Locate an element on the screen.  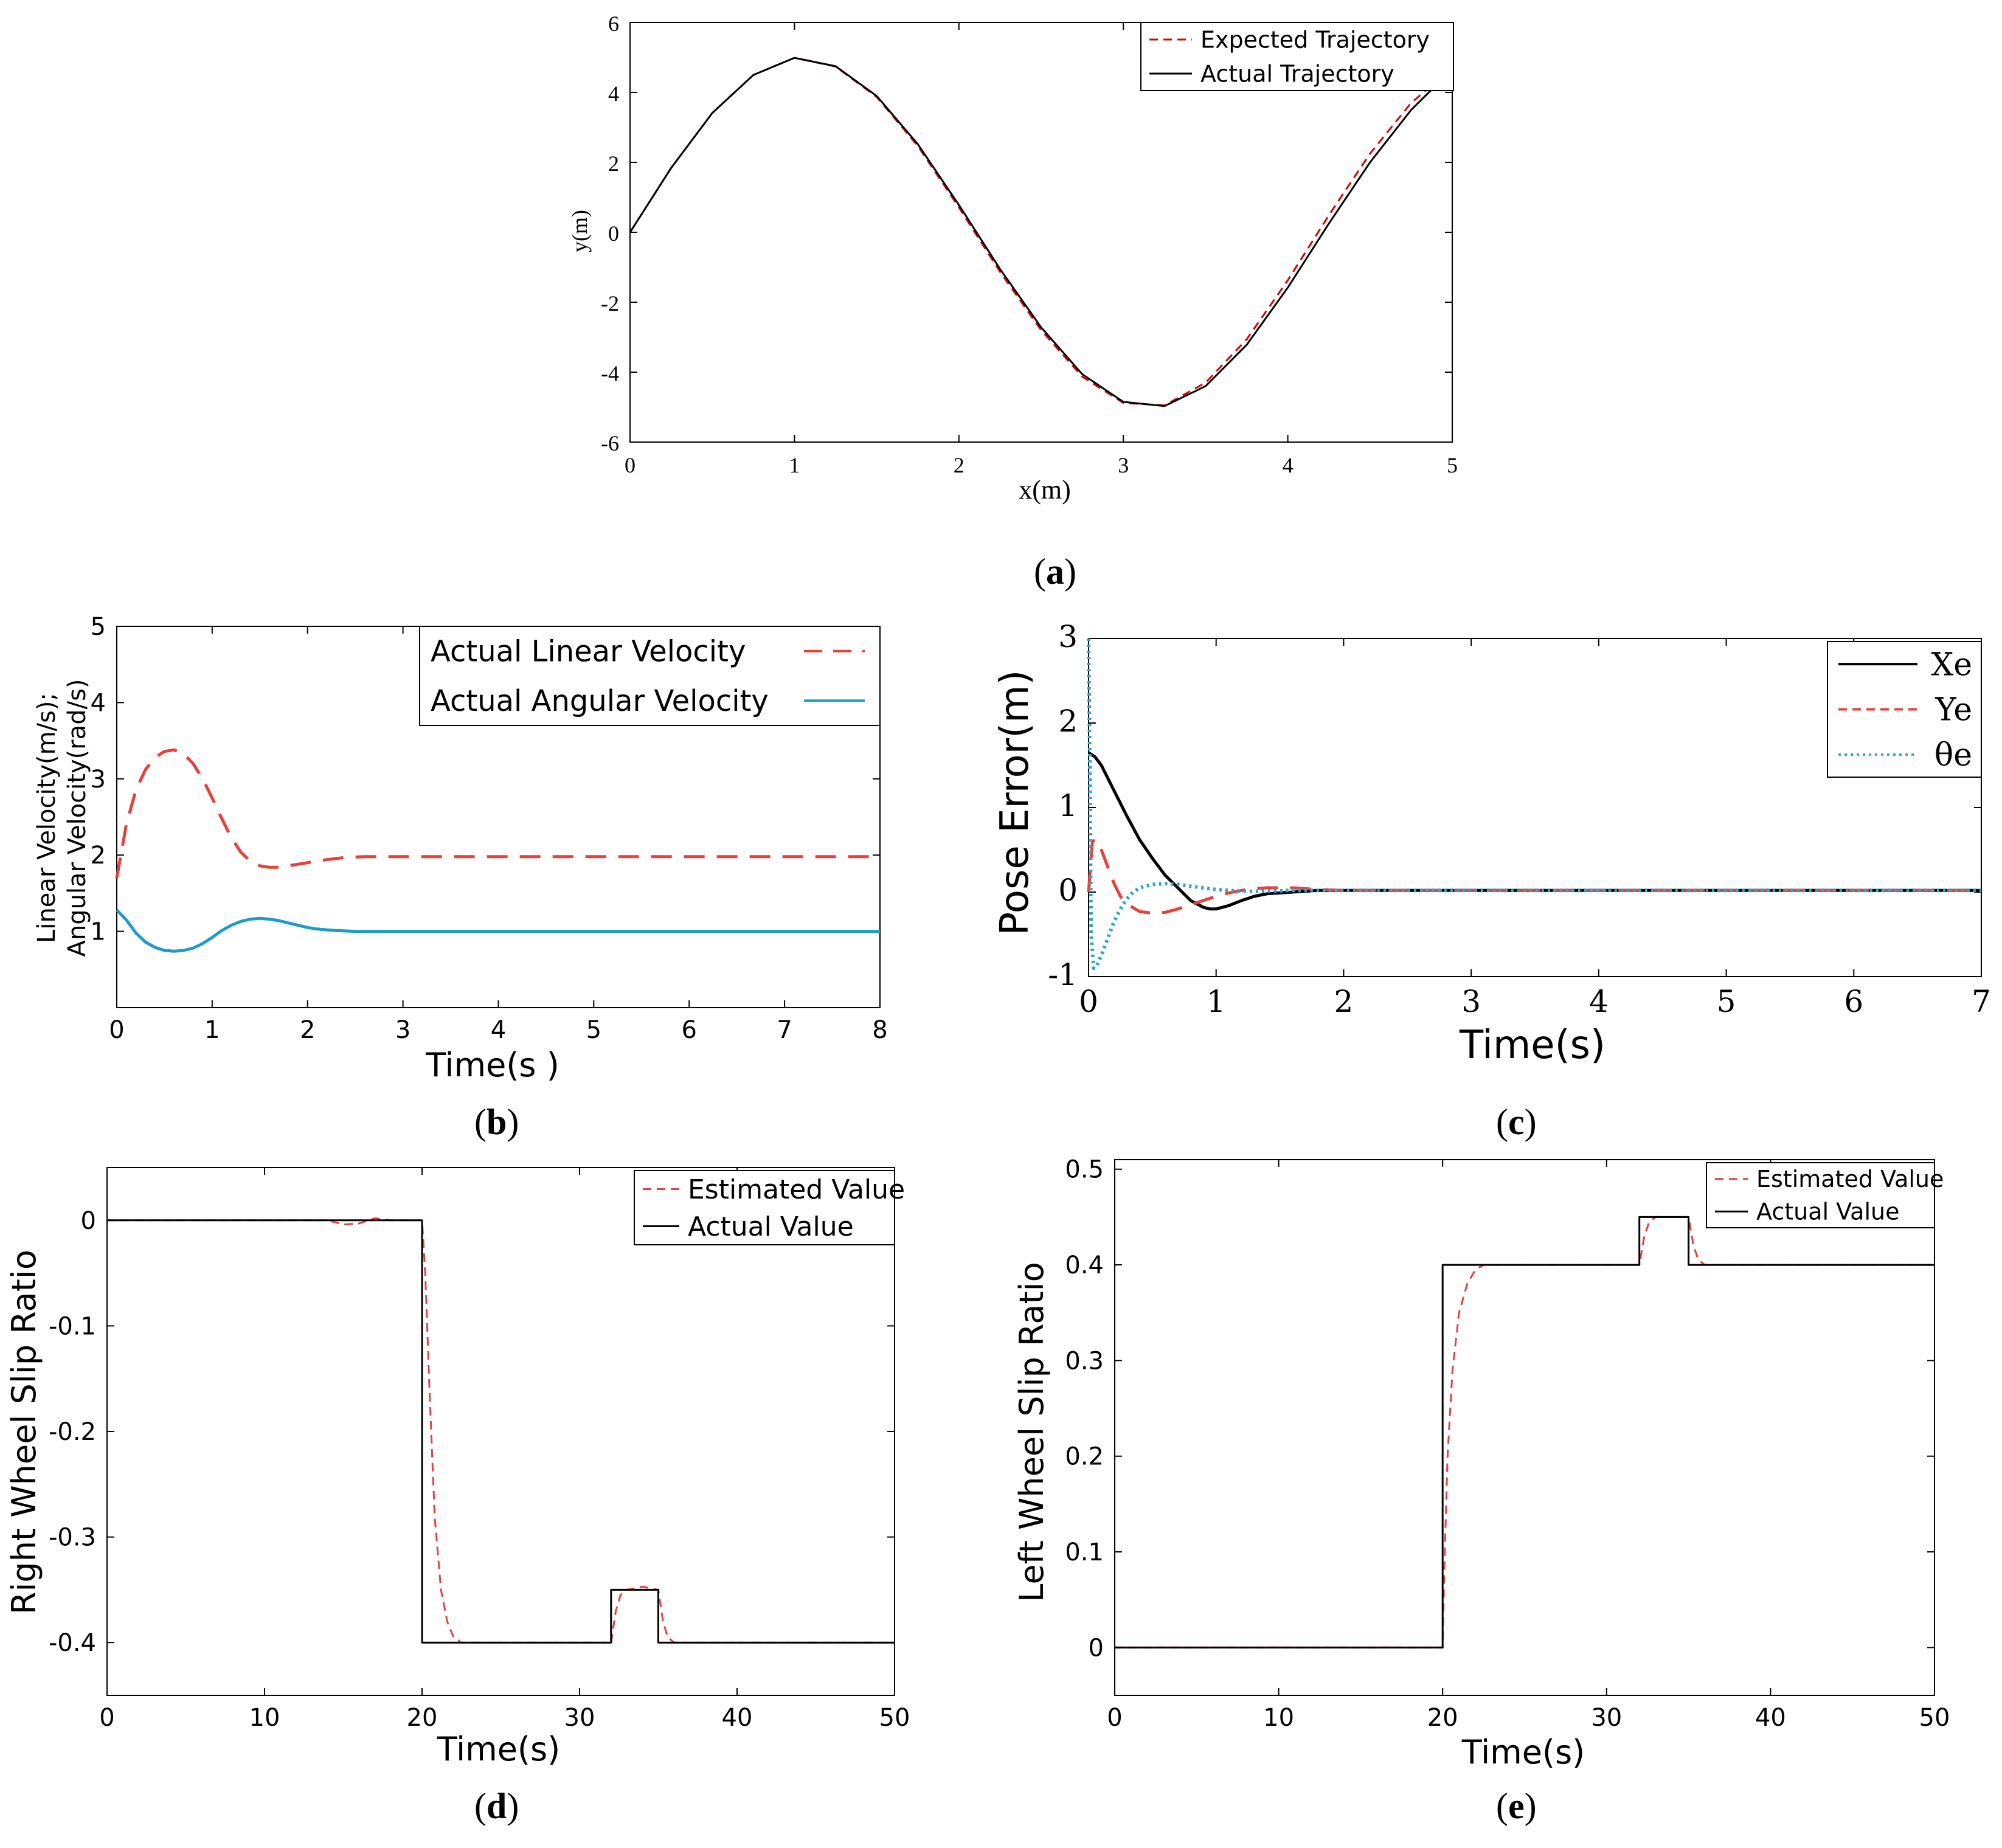
legend-label: Expected Trajectory is located at coordinates (1315, 39).